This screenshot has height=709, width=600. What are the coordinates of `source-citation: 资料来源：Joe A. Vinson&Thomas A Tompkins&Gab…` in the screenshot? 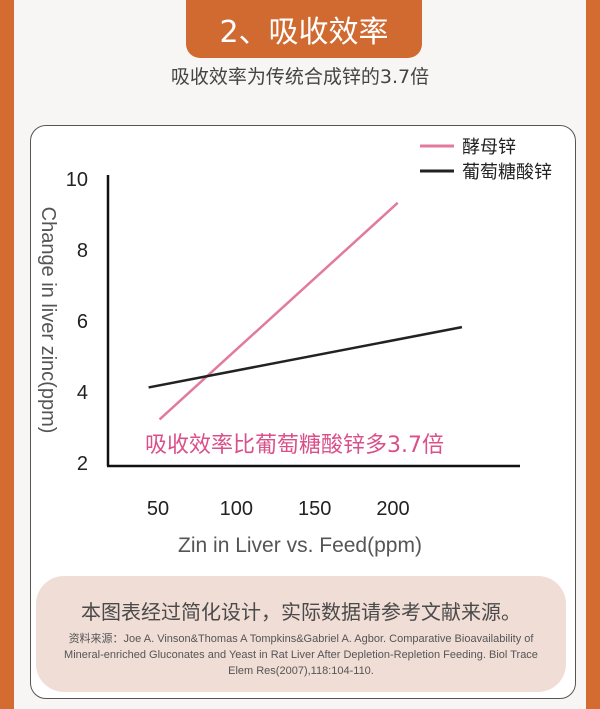 It's located at (301, 655).